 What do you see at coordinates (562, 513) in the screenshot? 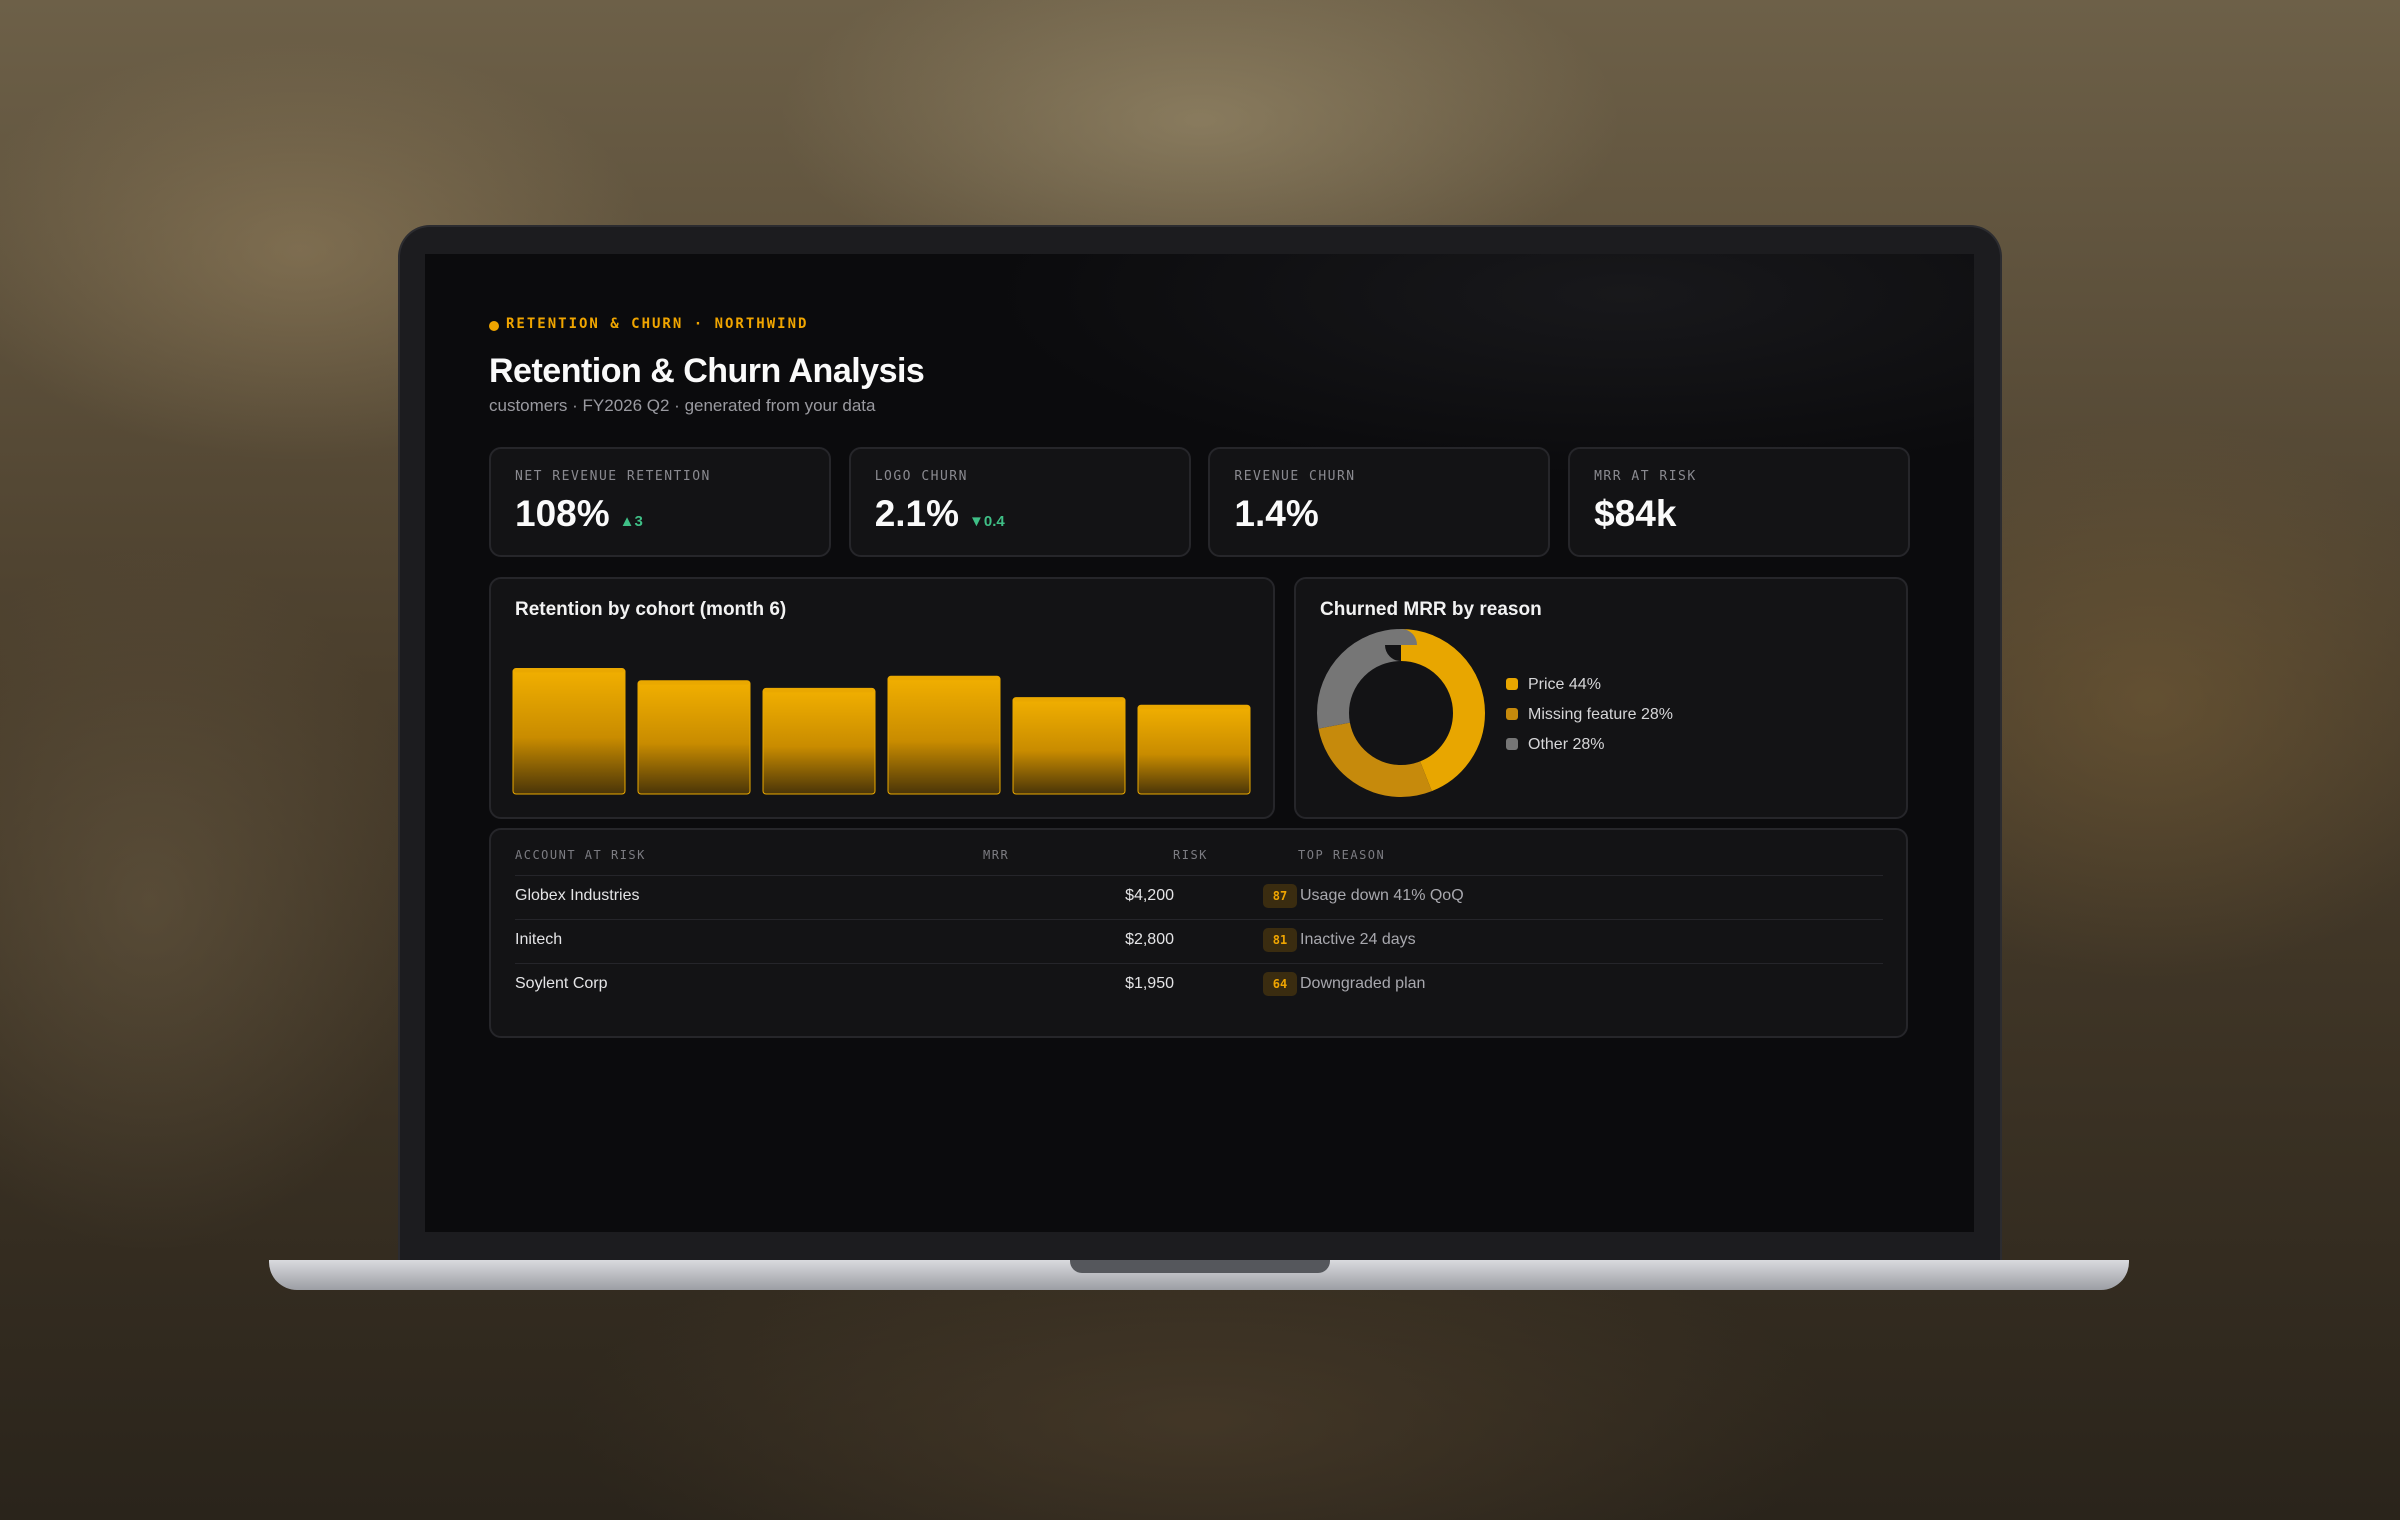
I see `kpi-number: 108%` at bounding box center [562, 513].